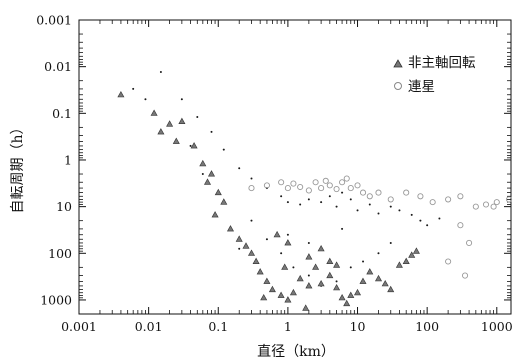 The image size is (518, 363). What do you see at coordinates (434, 75) in the screenshot?
I see `legend: 非主軸回転 連星` at bounding box center [434, 75].